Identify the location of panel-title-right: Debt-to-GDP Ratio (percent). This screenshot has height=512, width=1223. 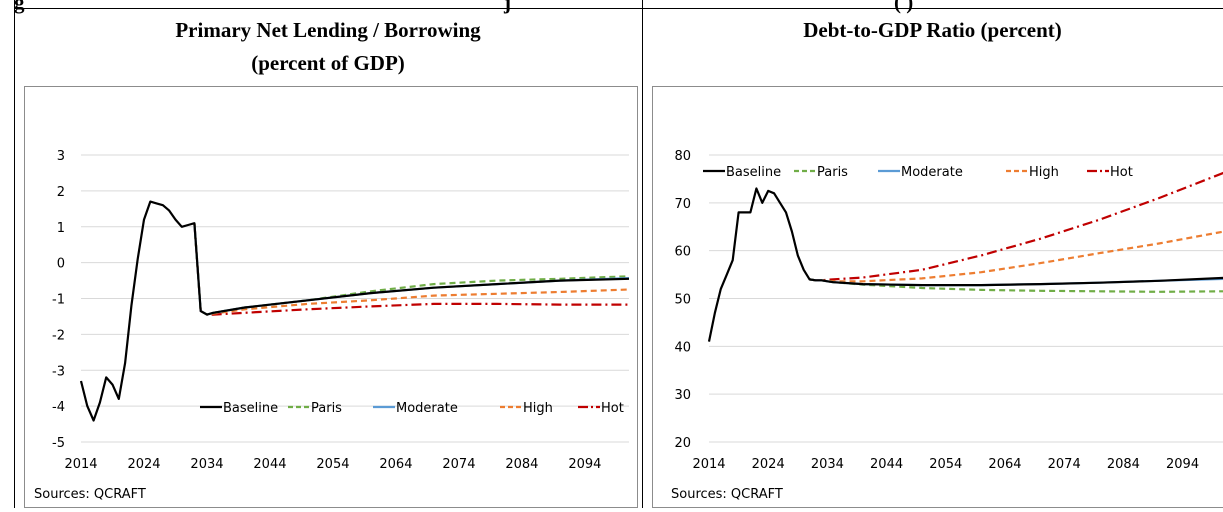
(932, 30).